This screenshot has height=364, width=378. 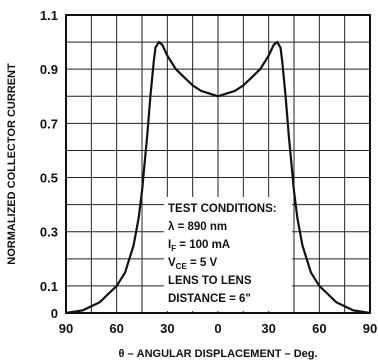 What do you see at coordinates (173, 248) in the screenshot?
I see `annotation-if-subscript: F` at bounding box center [173, 248].